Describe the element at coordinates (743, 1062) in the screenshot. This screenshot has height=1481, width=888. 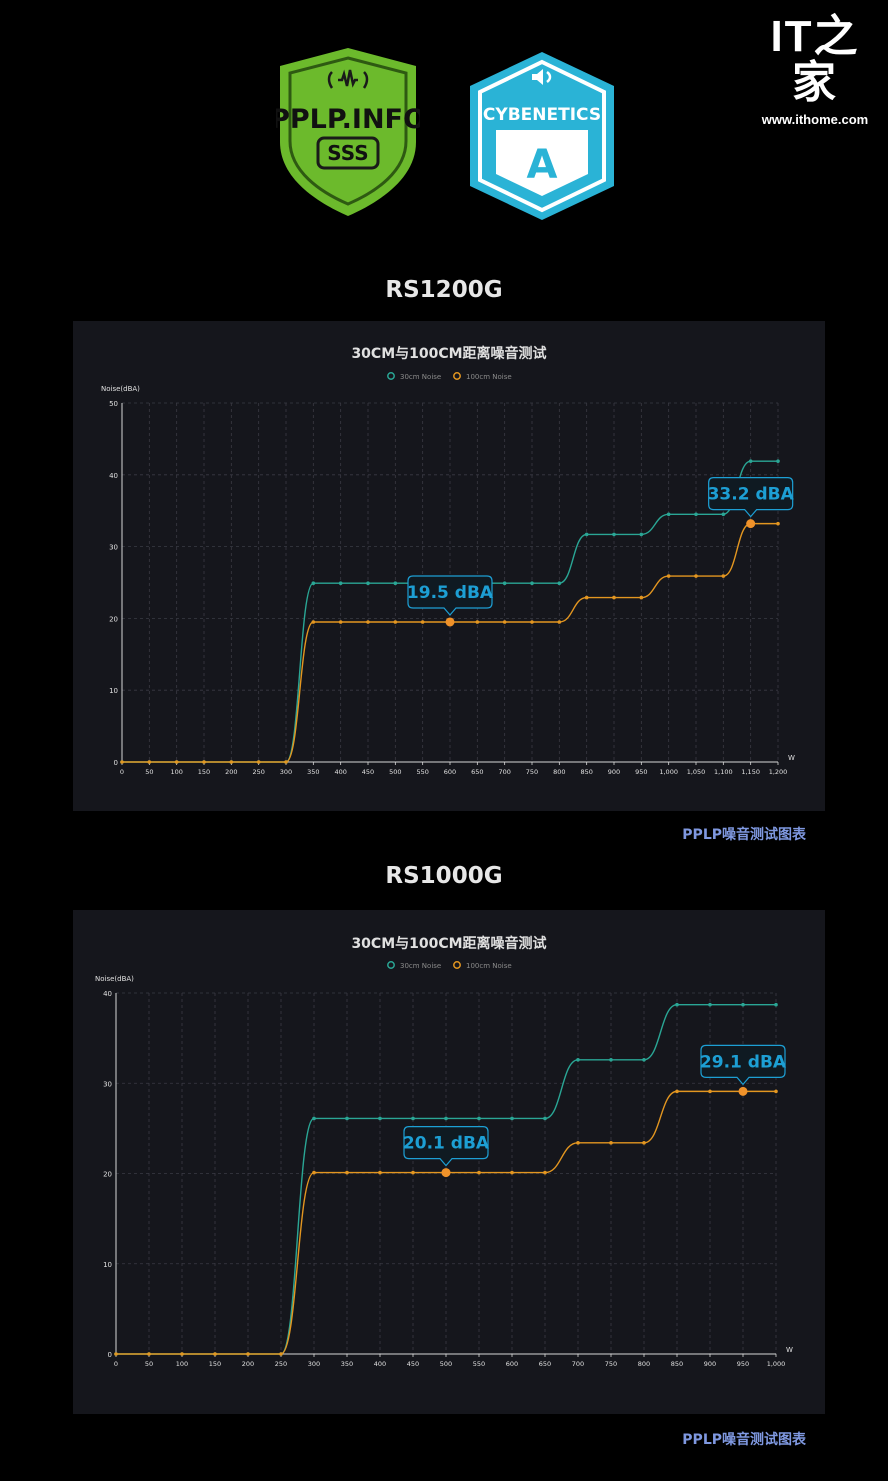
I see `callout-label: 29.1 dBA` at that location.